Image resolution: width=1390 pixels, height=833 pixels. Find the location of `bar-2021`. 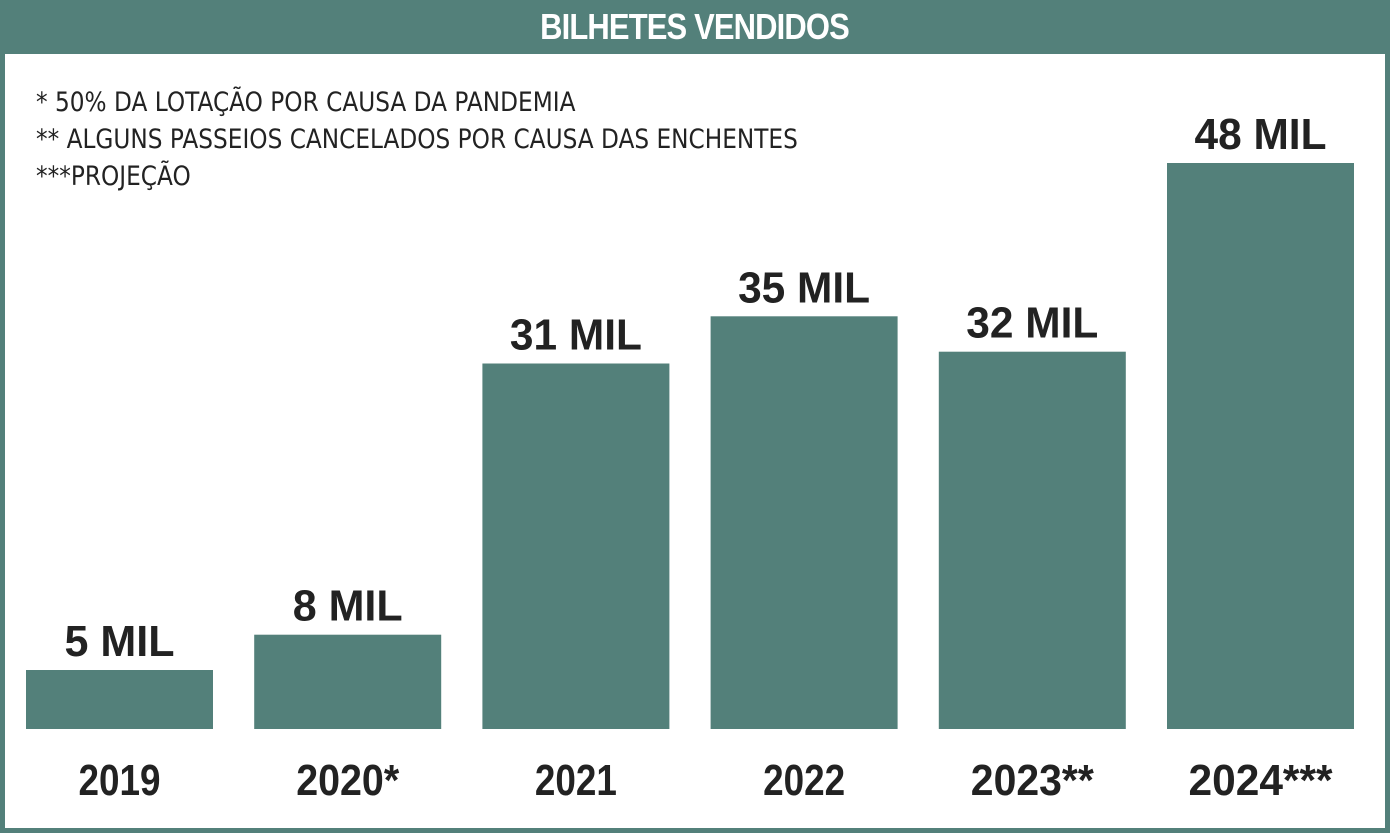

bar-2021 is located at coordinates (576, 546).